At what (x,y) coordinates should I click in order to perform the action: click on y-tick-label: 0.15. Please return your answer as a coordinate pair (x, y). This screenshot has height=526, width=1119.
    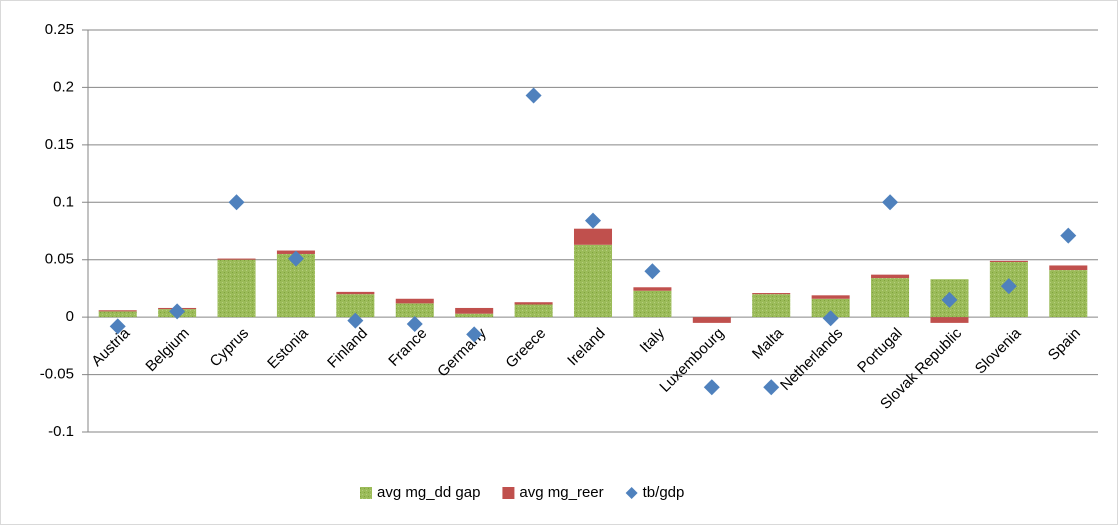
    Looking at the image, I should click on (59, 144).